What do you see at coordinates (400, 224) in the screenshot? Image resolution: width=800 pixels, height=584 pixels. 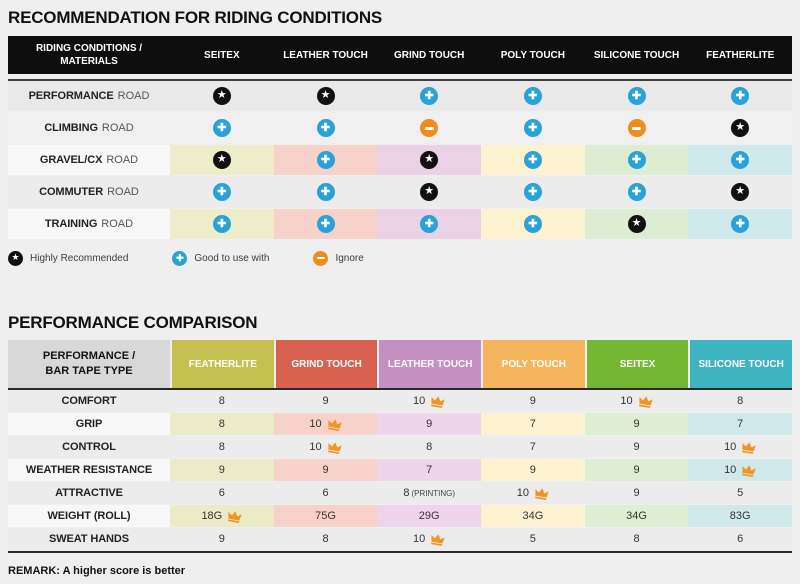 I see `riding-row: TRAINING ROAD ✚ ✚ ✚ ✚ ★ ✚` at bounding box center [400, 224].